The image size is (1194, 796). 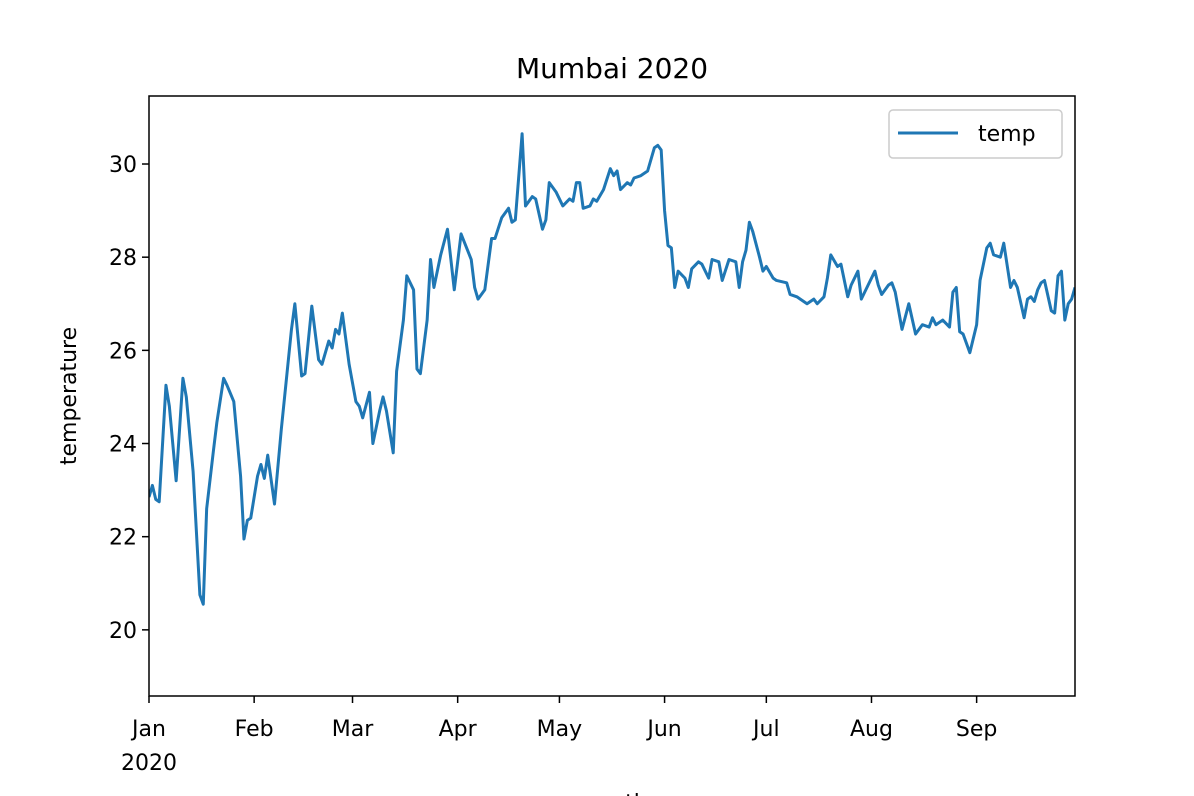 What do you see at coordinates (123, 165) in the screenshot?
I see `y-tick-label: 30` at bounding box center [123, 165].